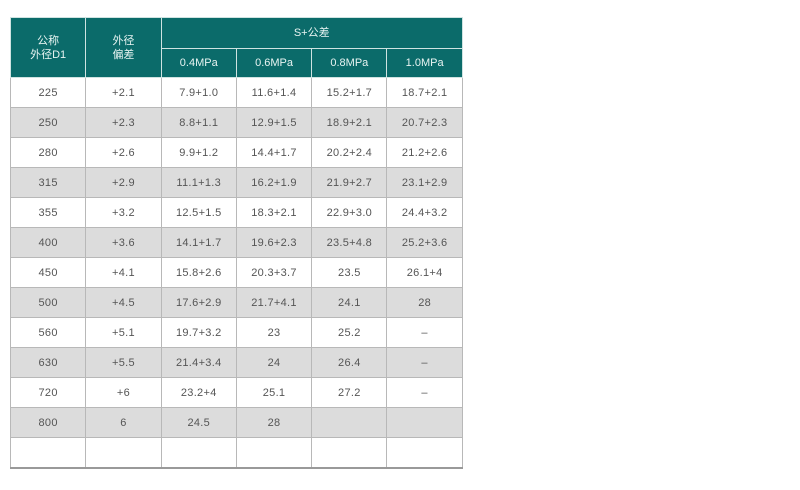 The width and height of the screenshot is (800, 490). What do you see at coordinates (274, 332) in the screenshot?
I see `table-cell: 23` at bounding box center [274, 332].